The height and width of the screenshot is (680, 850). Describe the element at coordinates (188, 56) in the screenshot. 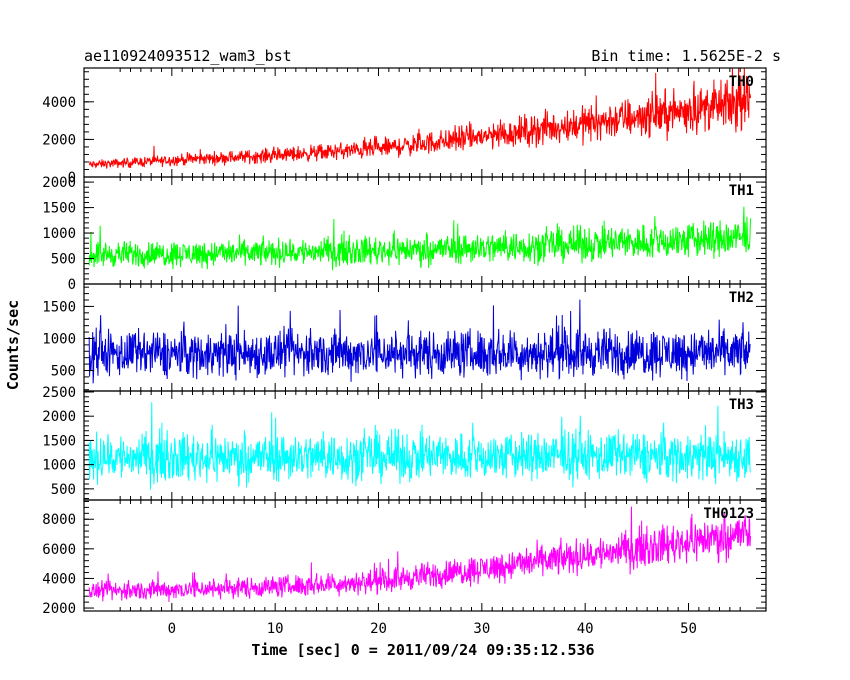

I see `chart-title-left: ae110924093512_wam3_bst` at that location.